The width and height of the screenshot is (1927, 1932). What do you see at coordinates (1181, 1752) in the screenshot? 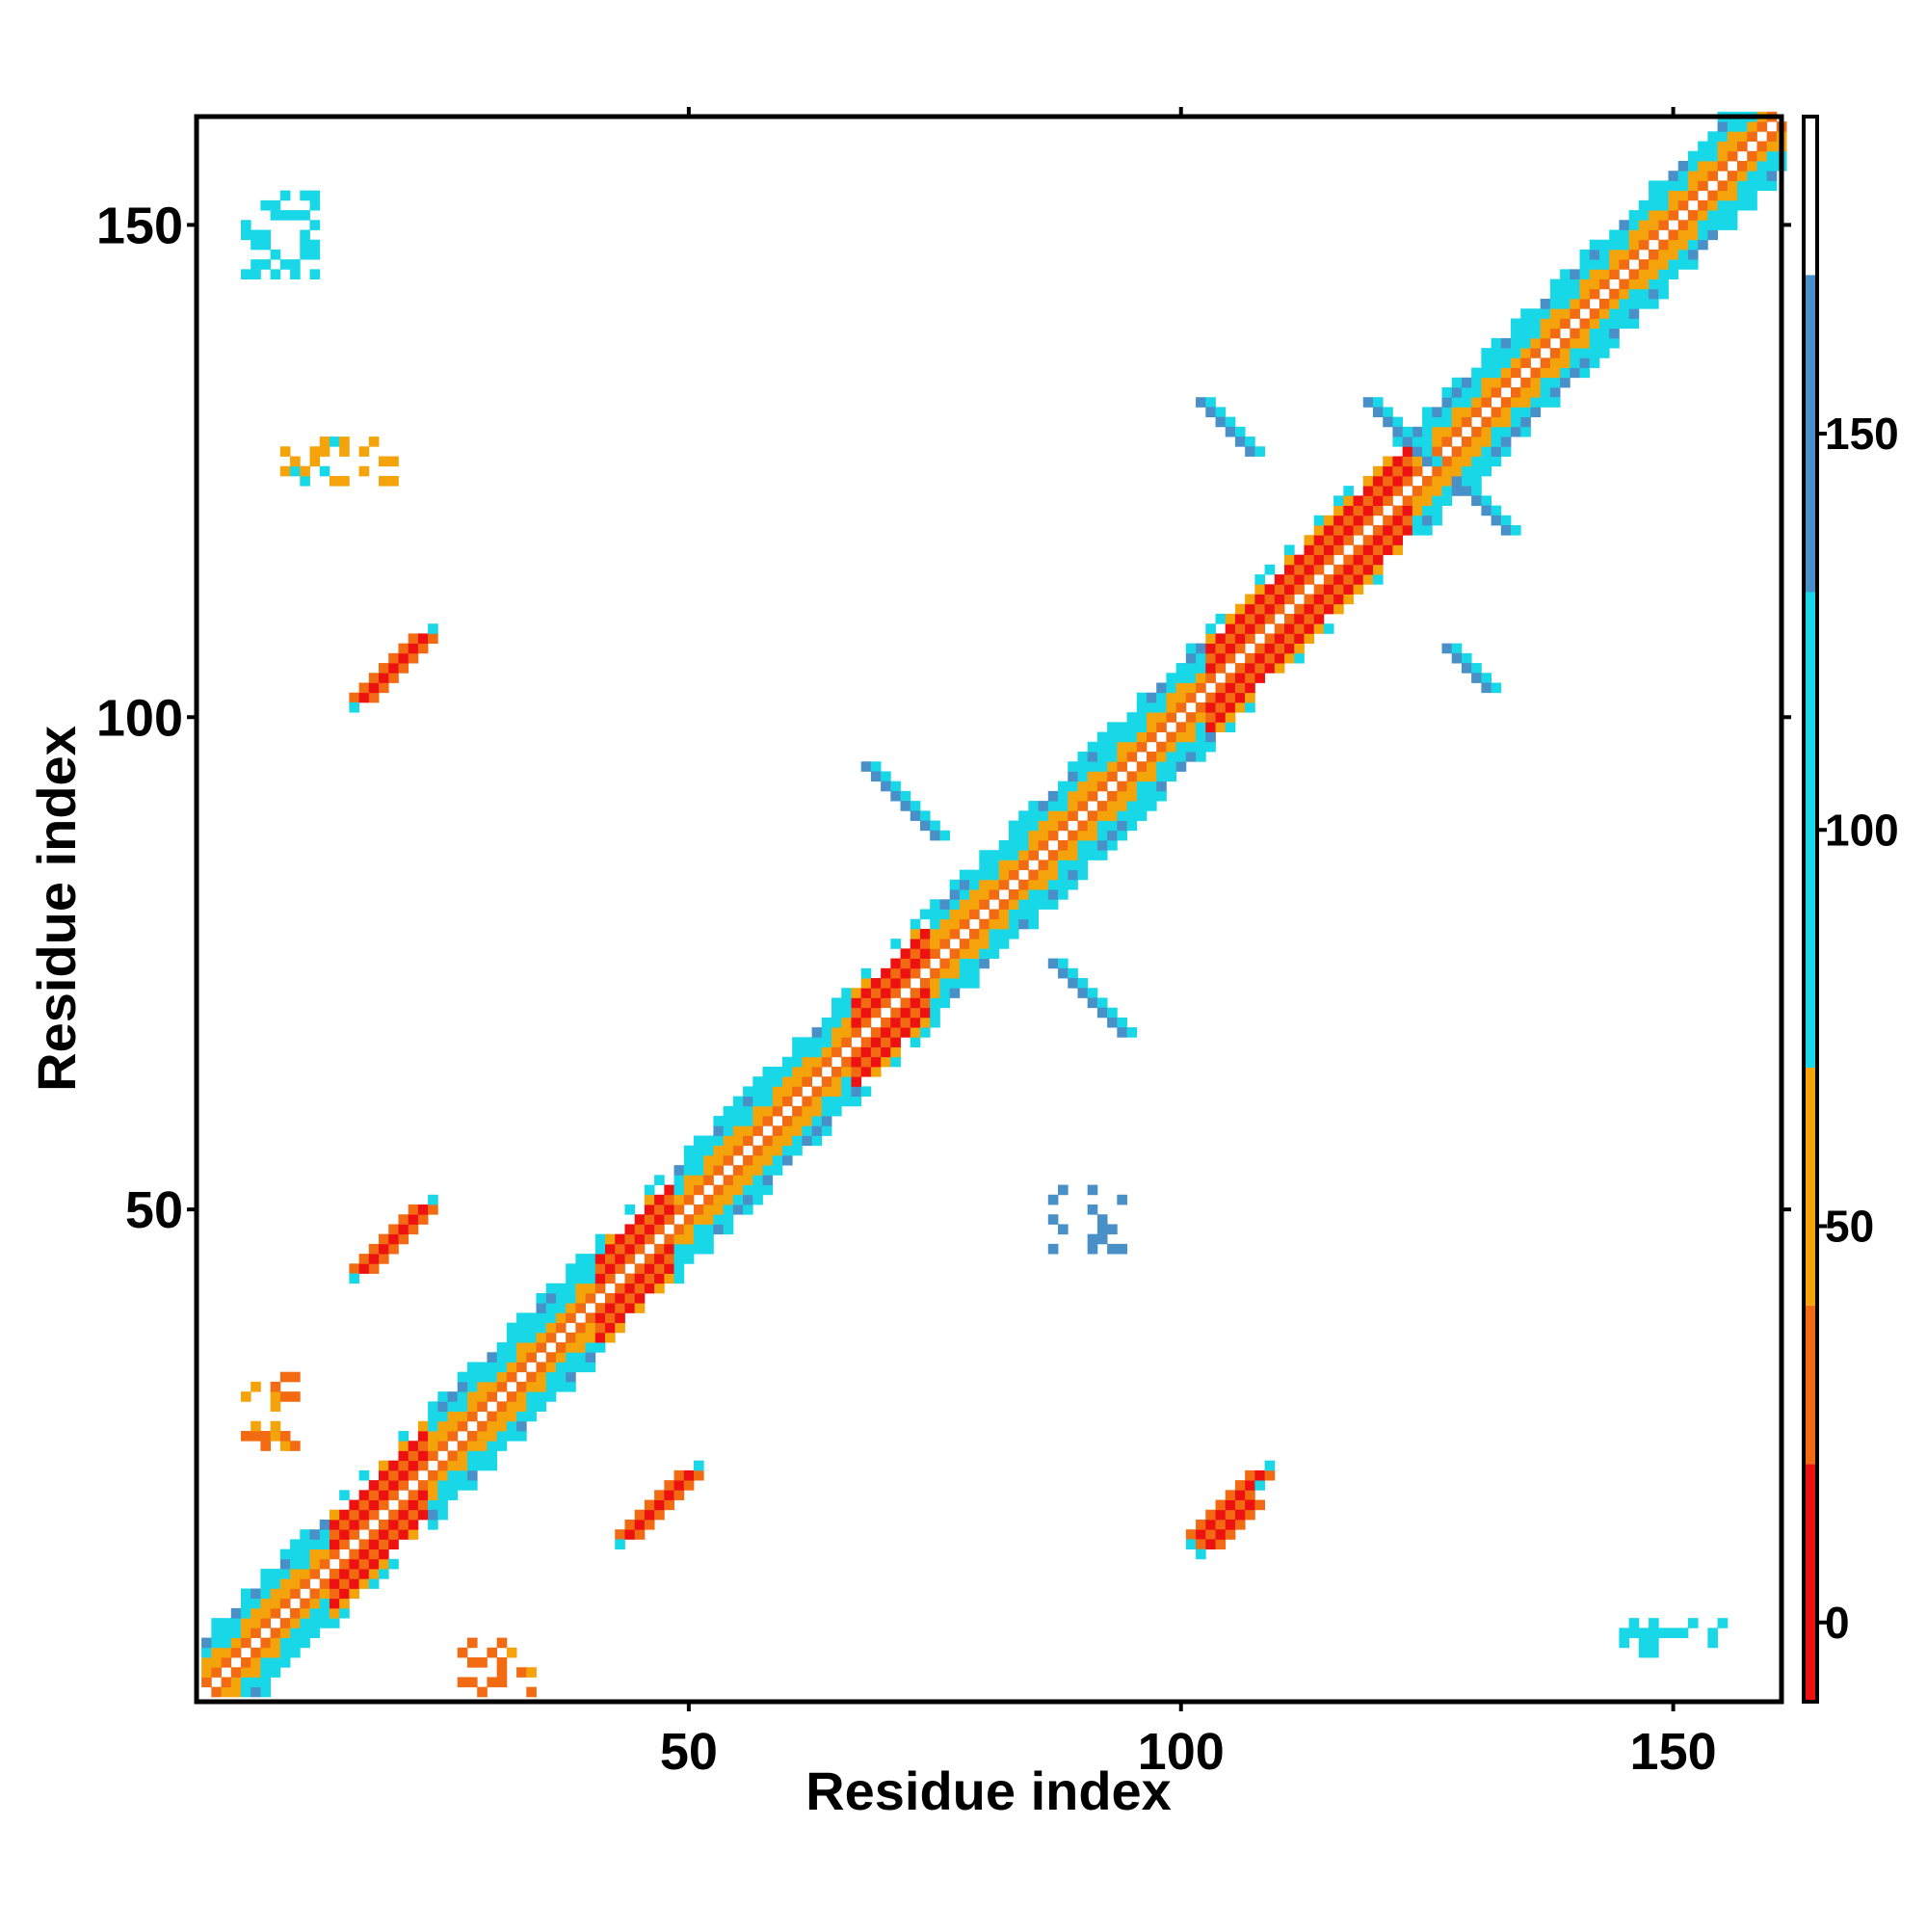
I see `x-tick-label: 100` at bounding box center [1181, 1752].